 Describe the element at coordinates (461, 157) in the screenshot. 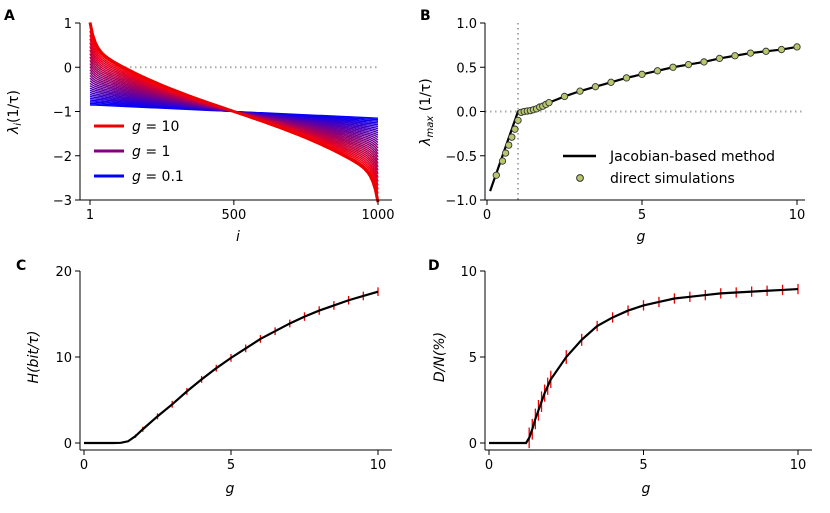

I see `y-tick-label: −0.5` at that location.